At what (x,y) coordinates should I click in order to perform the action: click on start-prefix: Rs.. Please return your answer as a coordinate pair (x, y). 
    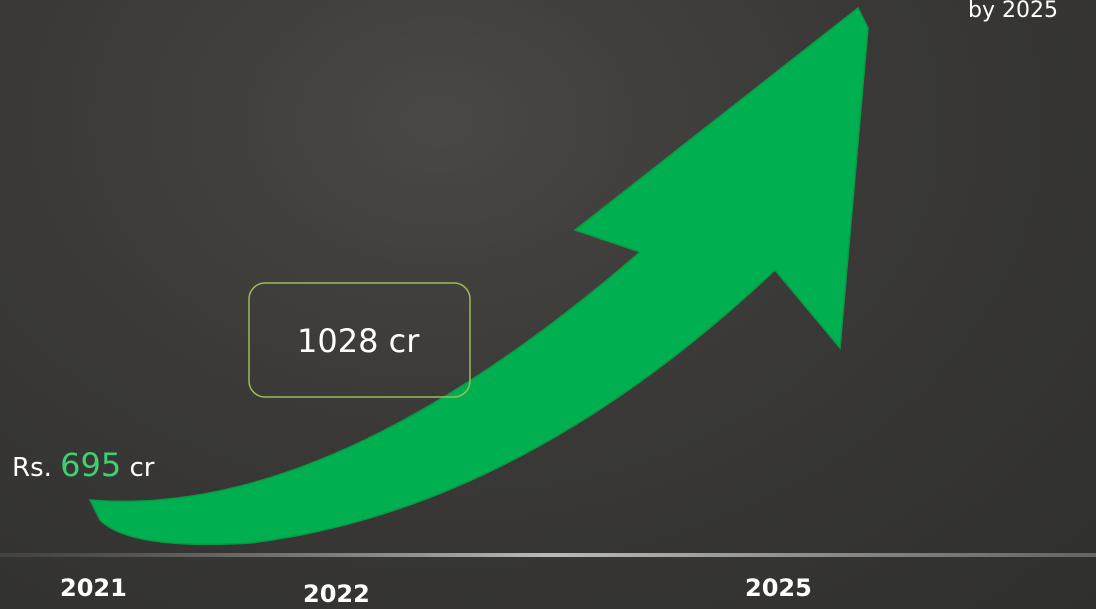
    Looking at the image, I should click on (32, 468).